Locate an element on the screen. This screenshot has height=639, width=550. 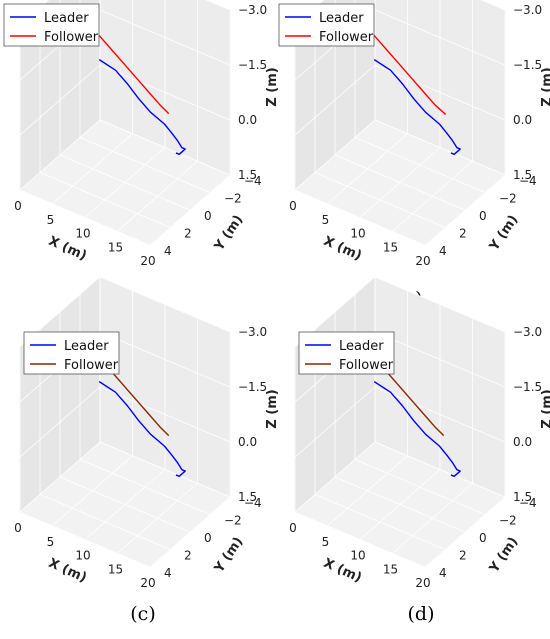
panel-caption: (c) is located at coordinates (142, 614).